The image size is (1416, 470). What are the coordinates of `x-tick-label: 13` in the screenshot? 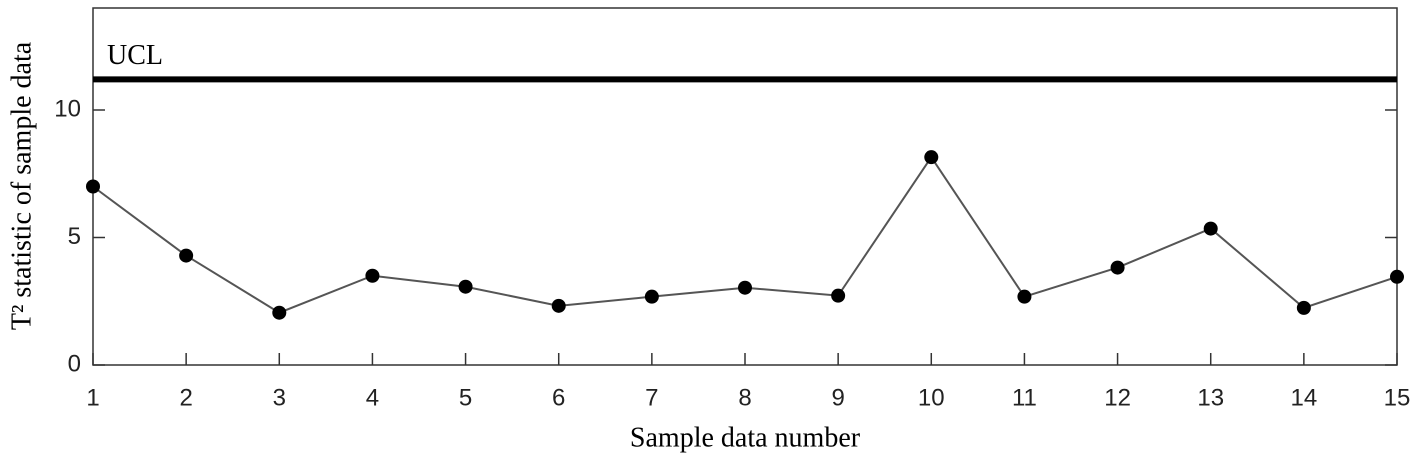 It's located at (1210, 397).